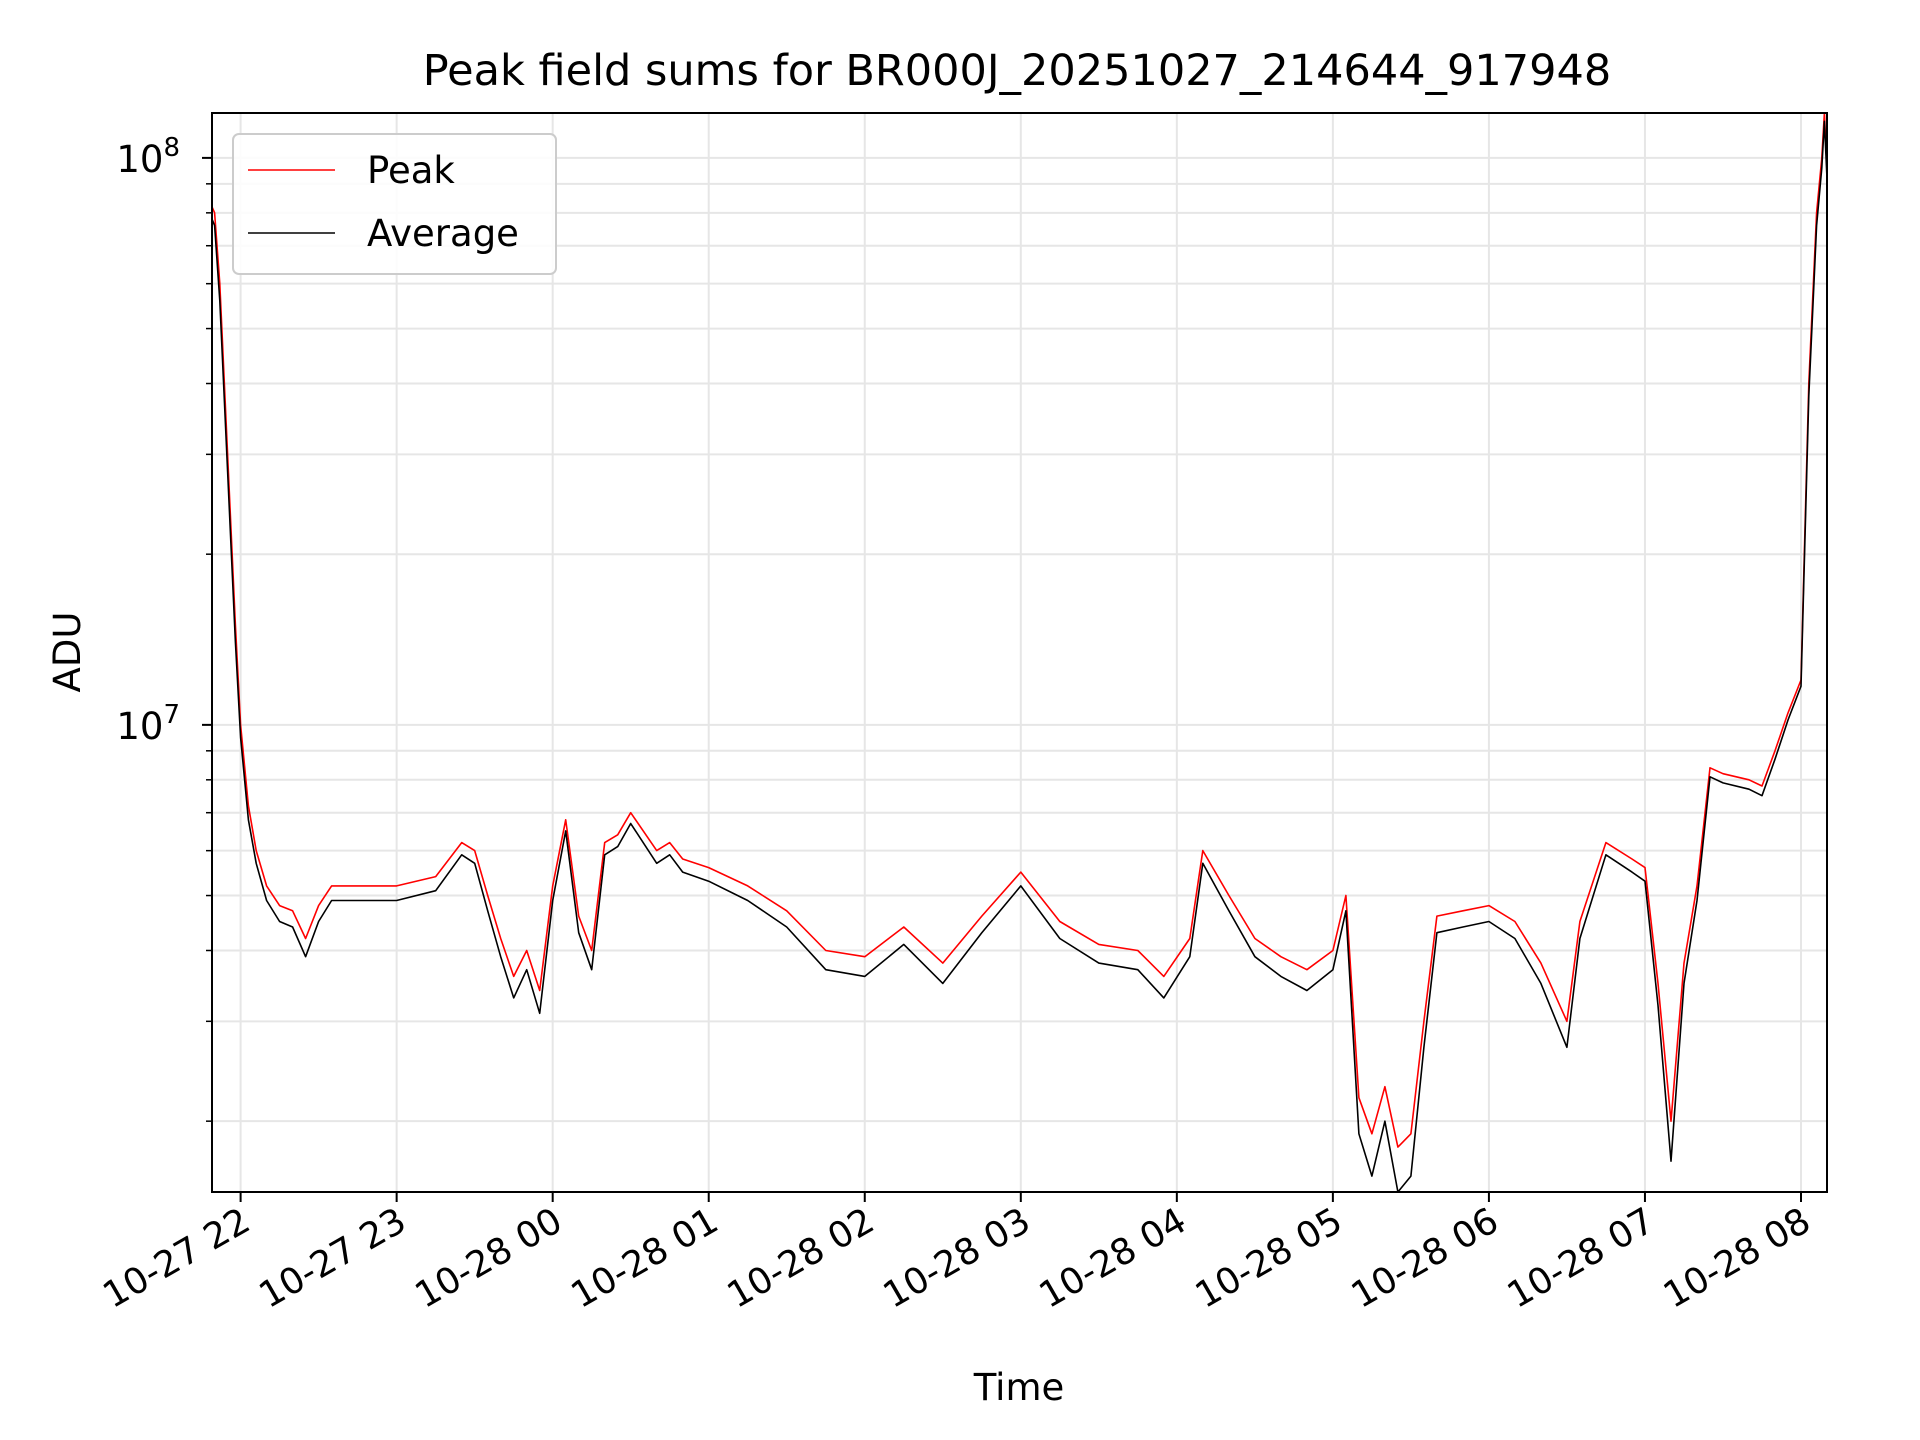  I want to click on legend-box, so click(394, 204).